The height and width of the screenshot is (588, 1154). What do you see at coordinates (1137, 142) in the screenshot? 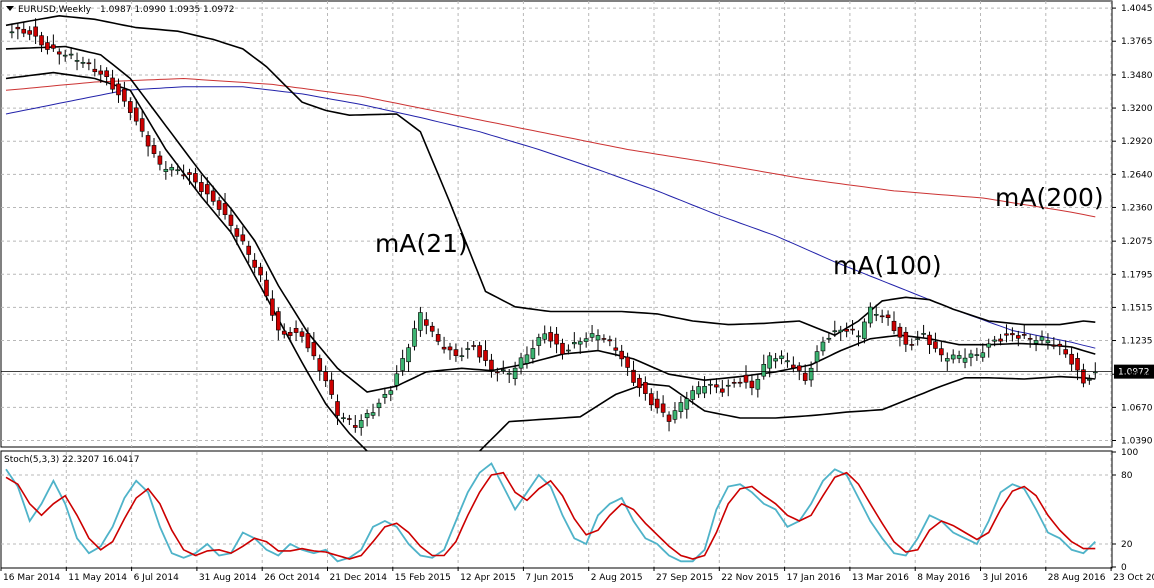
I see `y-tick-label: 1.2920` at bounding box center [1137, 142].